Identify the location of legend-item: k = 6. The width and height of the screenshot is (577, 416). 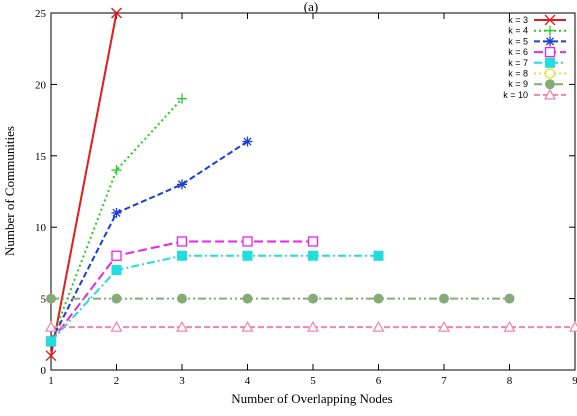
(537, 52).